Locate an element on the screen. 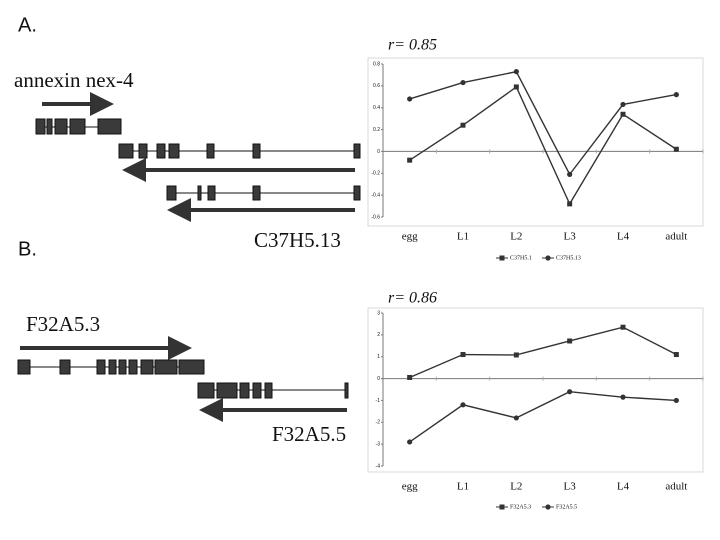 The image size is (720, 540). y-tick-label: 3 is located at coordinates (378, 313).